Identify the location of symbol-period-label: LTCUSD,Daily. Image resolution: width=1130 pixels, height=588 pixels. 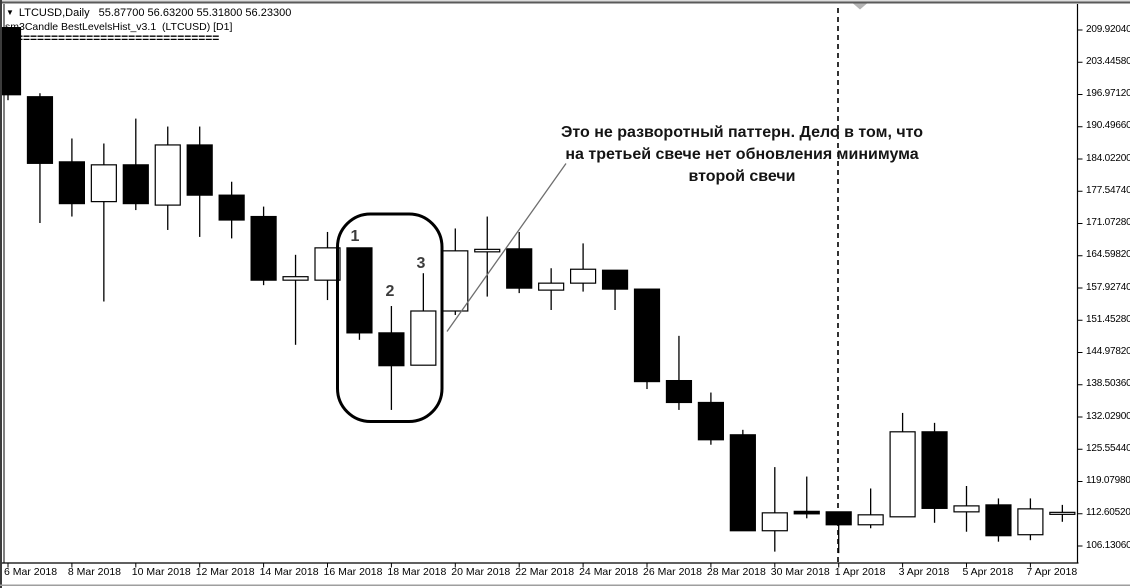
(54, 13).